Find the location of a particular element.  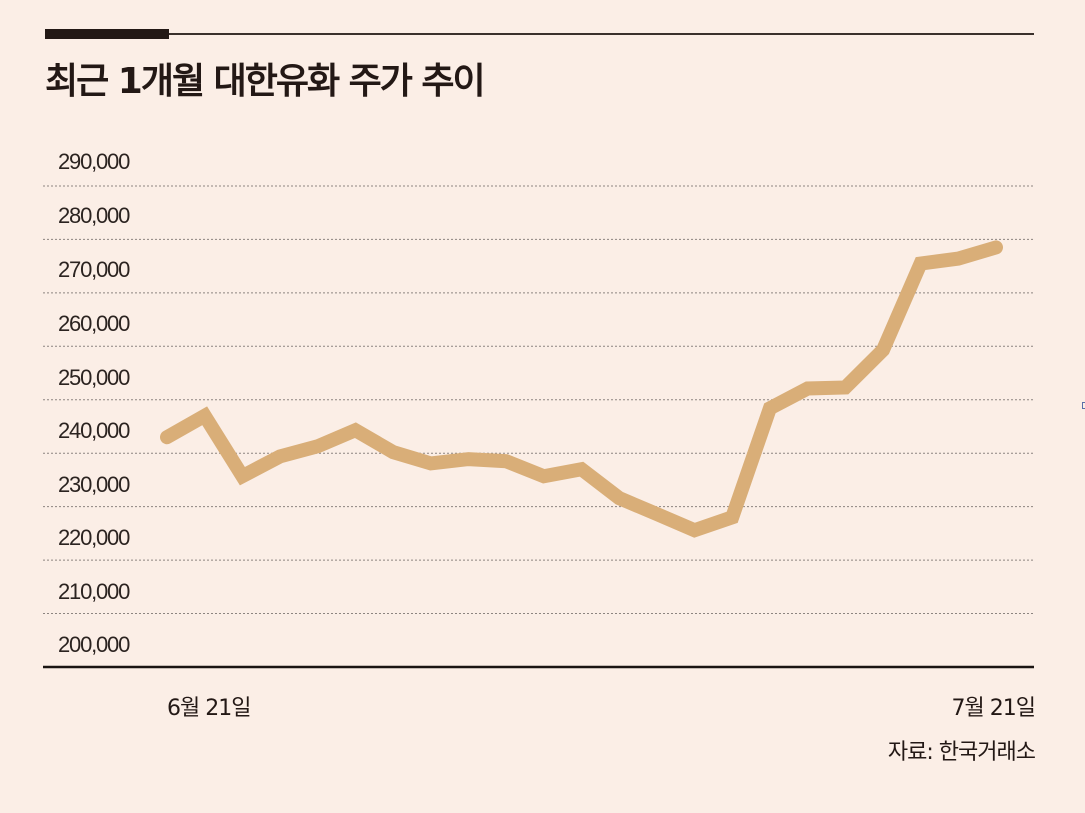

y-tick-label: 240,000 is located at coordinates (94, 430).